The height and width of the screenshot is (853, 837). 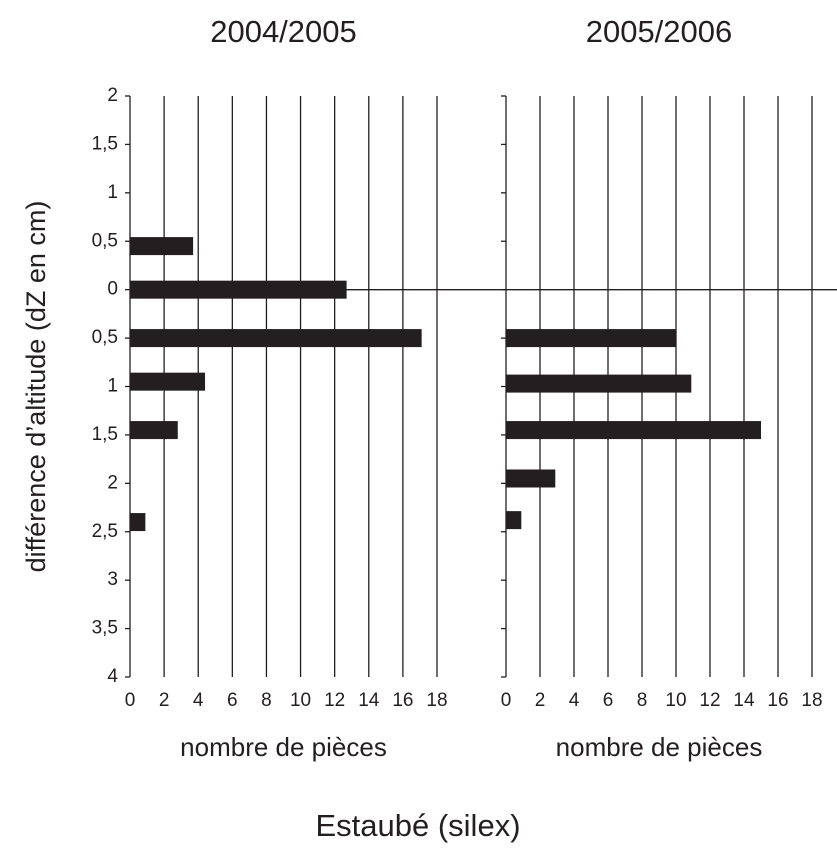 I want to click on y-axis-label: différence d’altitude (dZ en cm), so click(x=36, y=387).